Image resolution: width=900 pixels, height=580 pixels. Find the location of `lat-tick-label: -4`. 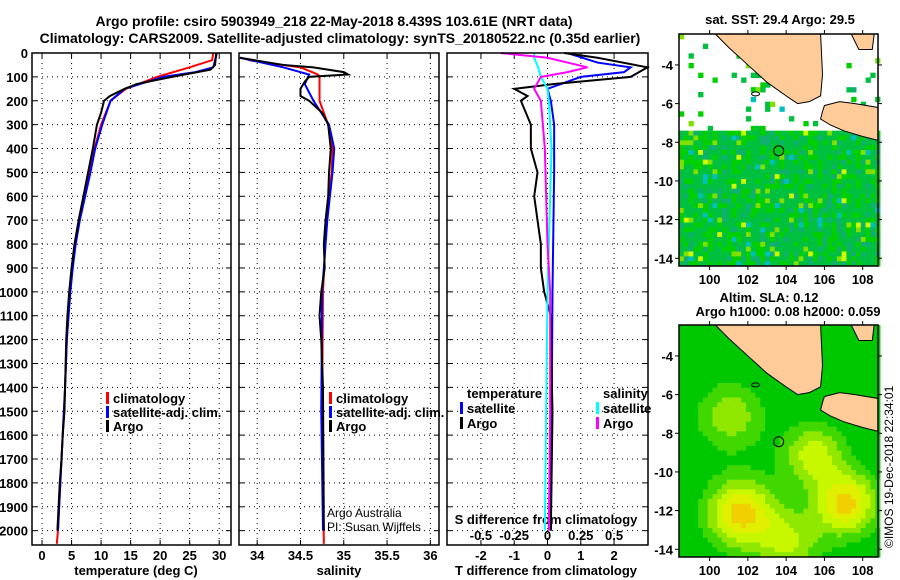

lat-tick-label: -4 is located at coordinates (667, 356).